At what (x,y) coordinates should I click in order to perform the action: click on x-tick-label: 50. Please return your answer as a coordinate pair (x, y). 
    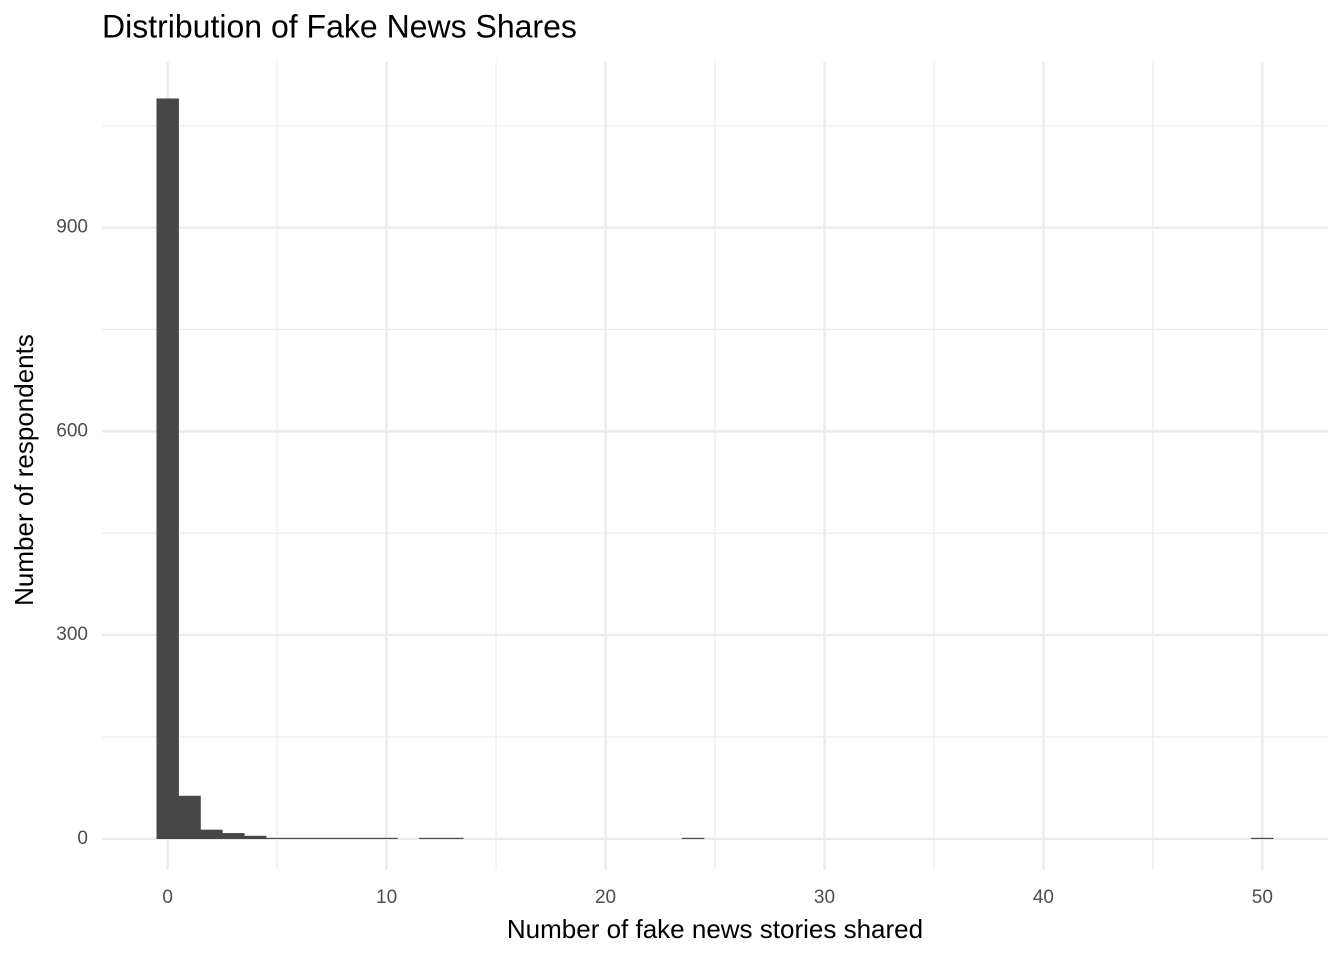
    Looking at the image, I should click on (1262, 897).